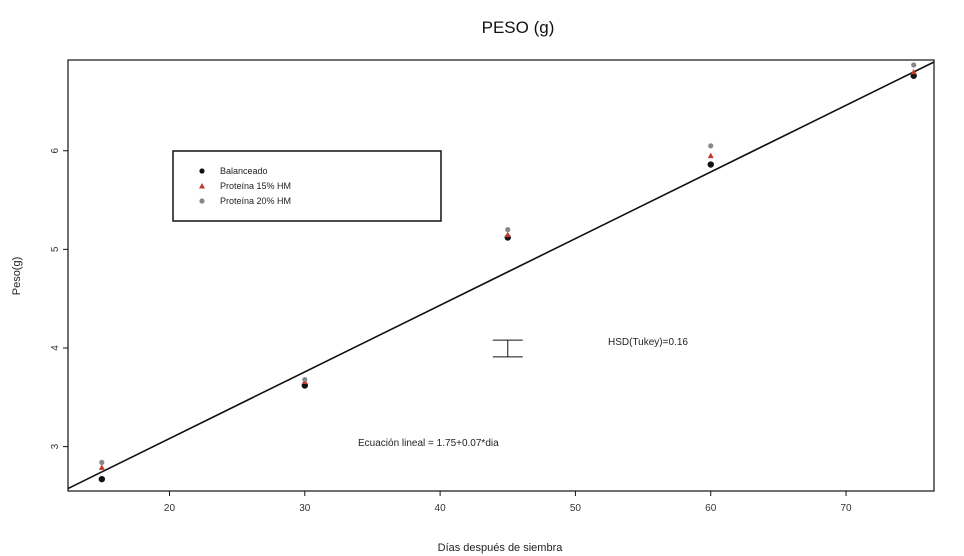  I want to click on y-tick-label-5: 5, so click(55, 249).